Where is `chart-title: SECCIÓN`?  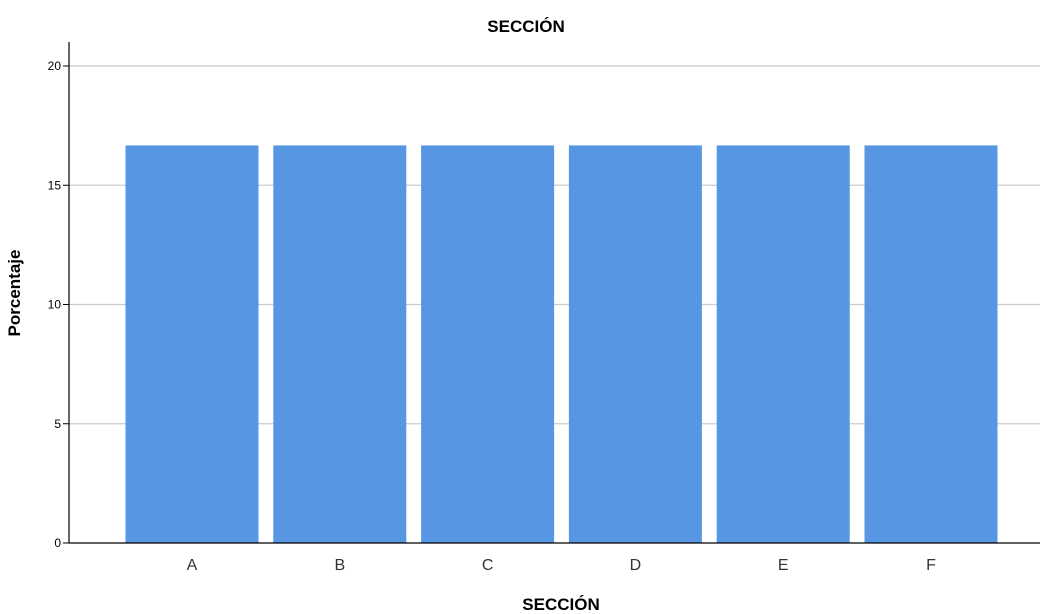 chart-title: SECCIÓN is located at coordinates (525, 26).